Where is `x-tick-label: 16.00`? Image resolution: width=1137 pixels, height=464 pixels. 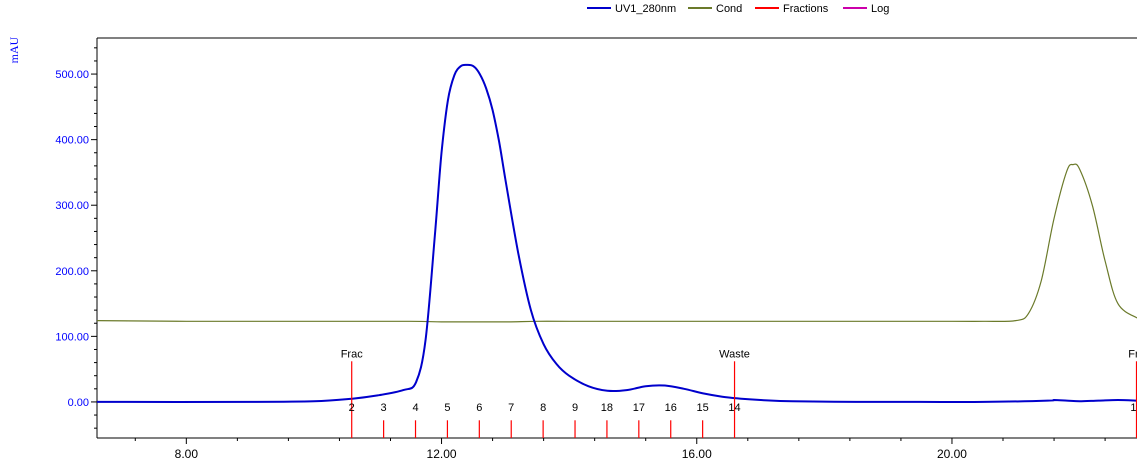
x-tick-label: 16.00 is located at coordinates (697, 454).